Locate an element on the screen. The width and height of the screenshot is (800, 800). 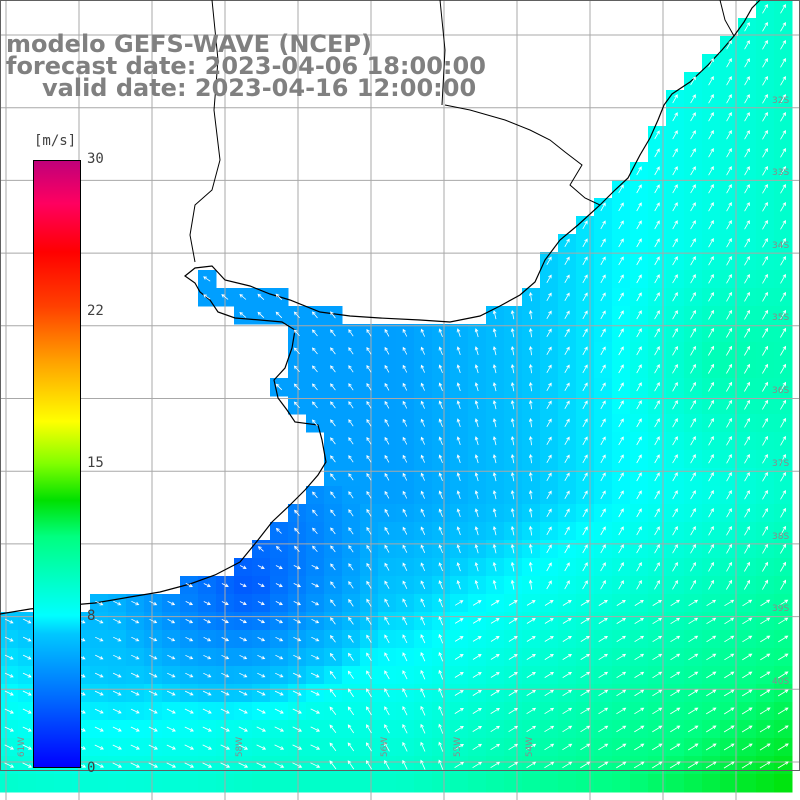
lon-label: 56W is located at coordinates (385, 747).